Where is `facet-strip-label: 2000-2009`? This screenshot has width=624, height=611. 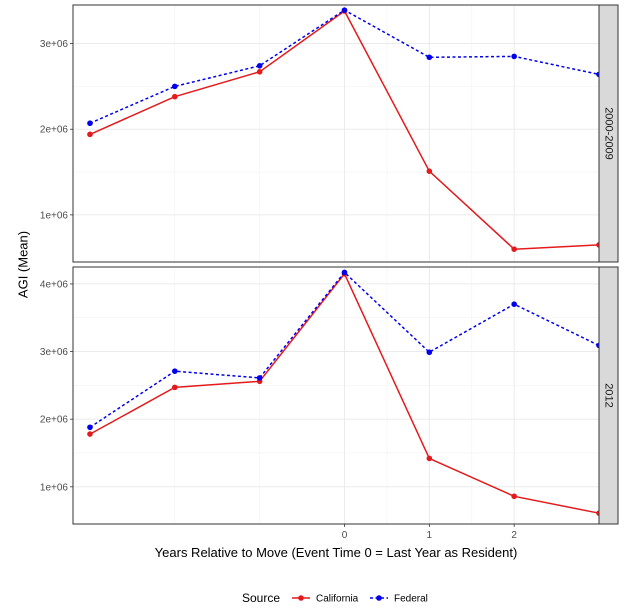
facet-strip-label: 2000-2009 is located at coordinates (609, 133).